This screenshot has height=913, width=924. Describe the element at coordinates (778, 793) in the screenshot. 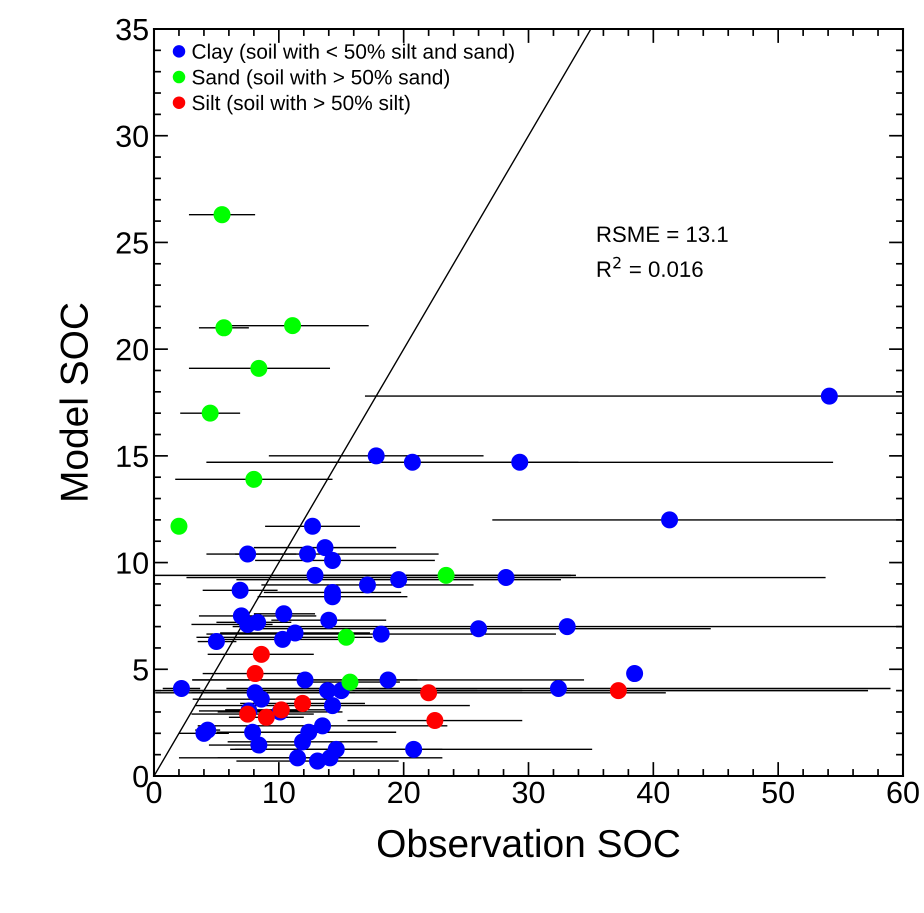

I see `x-tick-label: 50` at that location.